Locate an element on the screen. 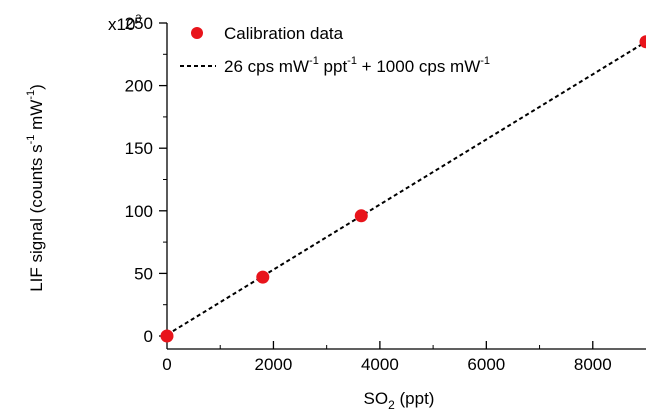  y-multiplier: x103 is located at coordinates (125, 23).